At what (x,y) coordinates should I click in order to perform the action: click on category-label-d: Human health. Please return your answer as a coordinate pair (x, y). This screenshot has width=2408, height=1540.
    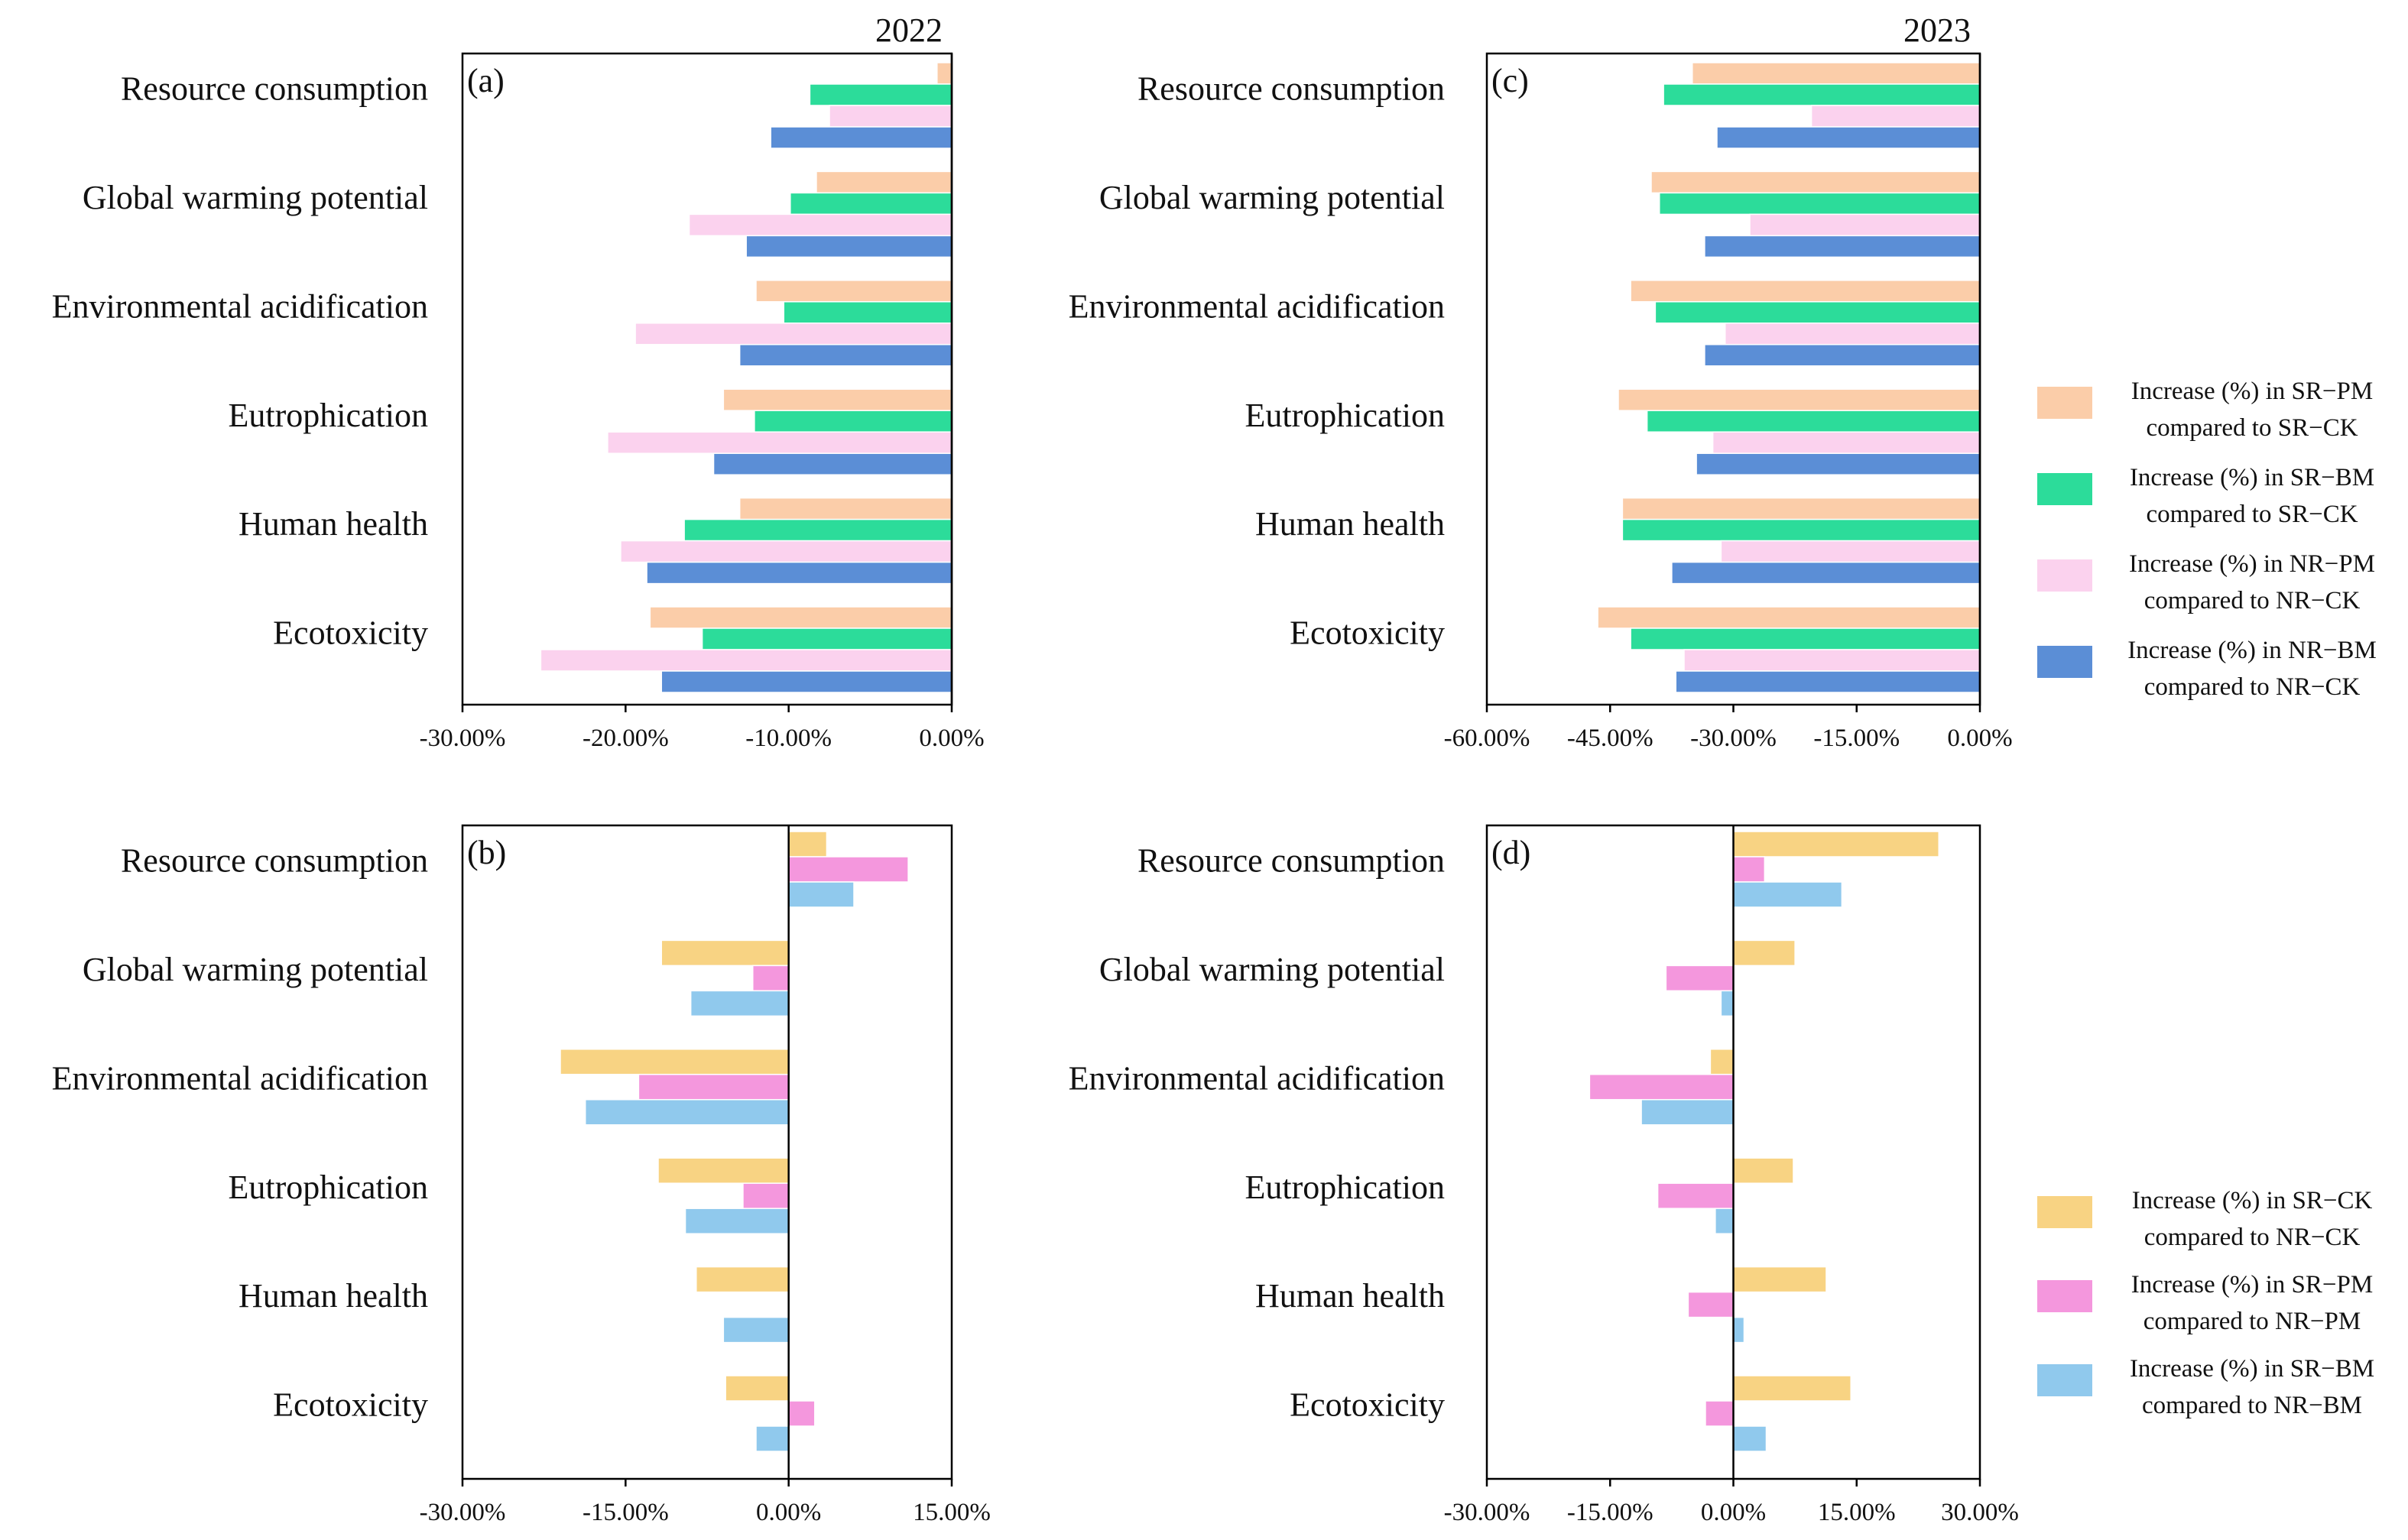
    Looking at the image, I should click on (1350, 1296).